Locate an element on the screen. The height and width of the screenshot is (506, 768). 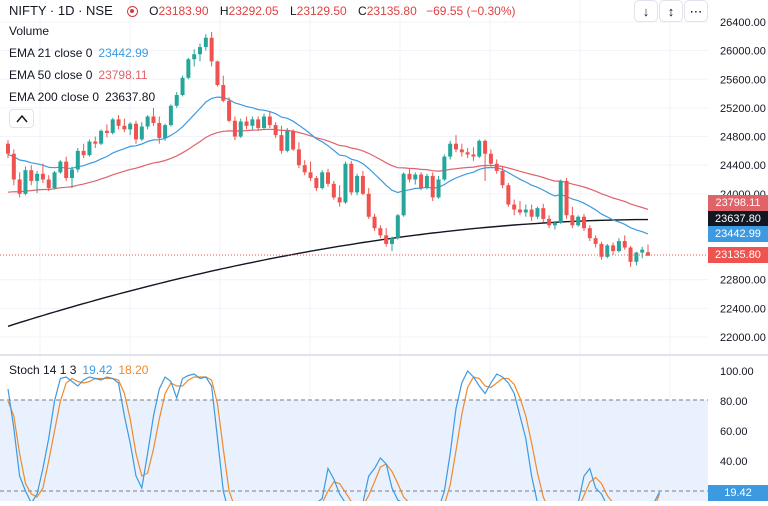
low-value: 23129.50 is located at coordinates (321, 11).